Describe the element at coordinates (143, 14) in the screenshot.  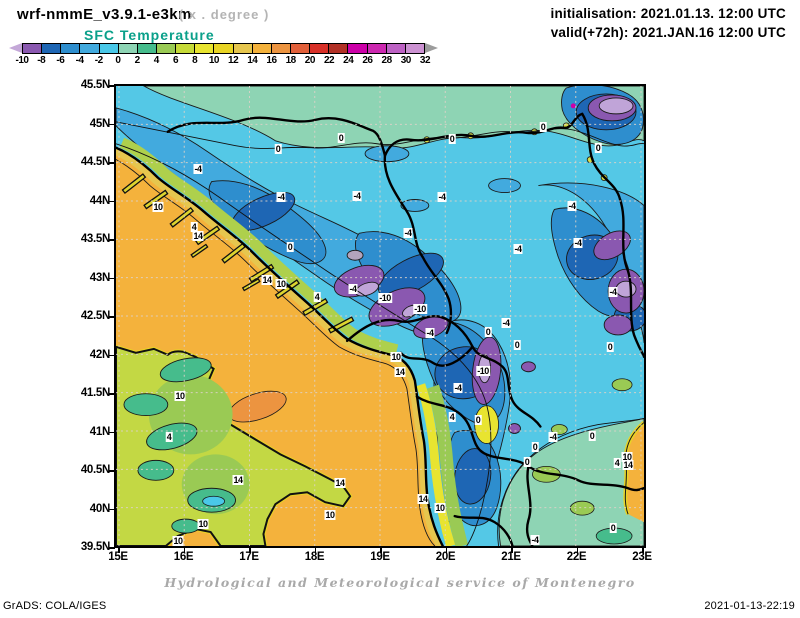
I see `model-title: wrf-nmmE_v3.9.1-e3km( x . degree )` at that location.